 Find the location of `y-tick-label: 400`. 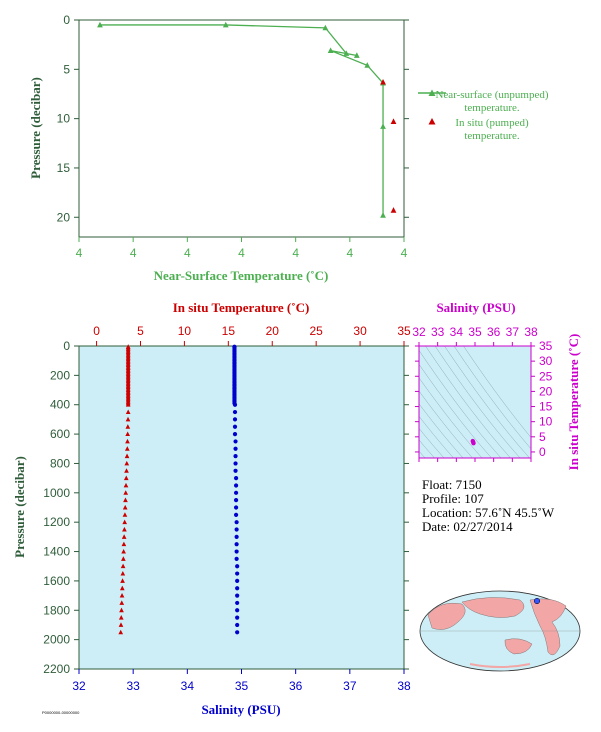

y-tick-label: 400 is located at coordinates (60, 405).